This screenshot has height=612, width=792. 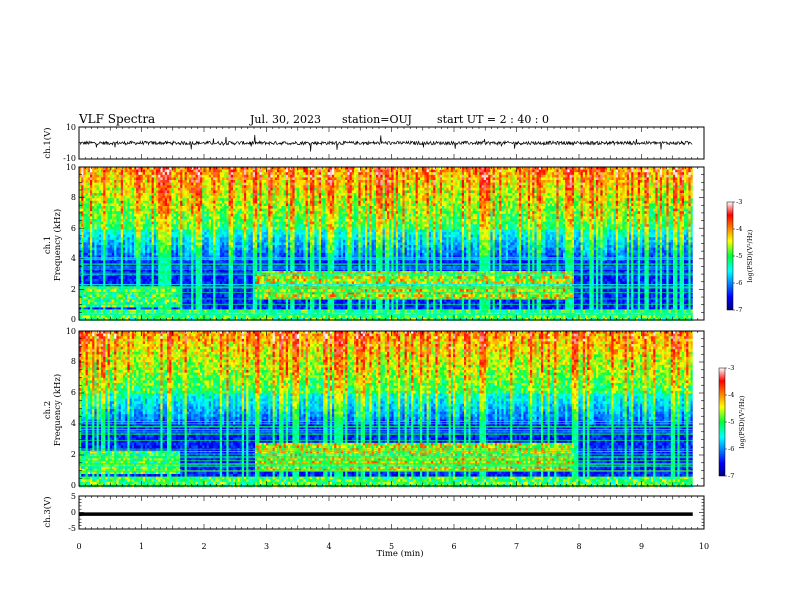 I want to click on ch1-ylabel: ch.1(V), so click(x=47, y=142).